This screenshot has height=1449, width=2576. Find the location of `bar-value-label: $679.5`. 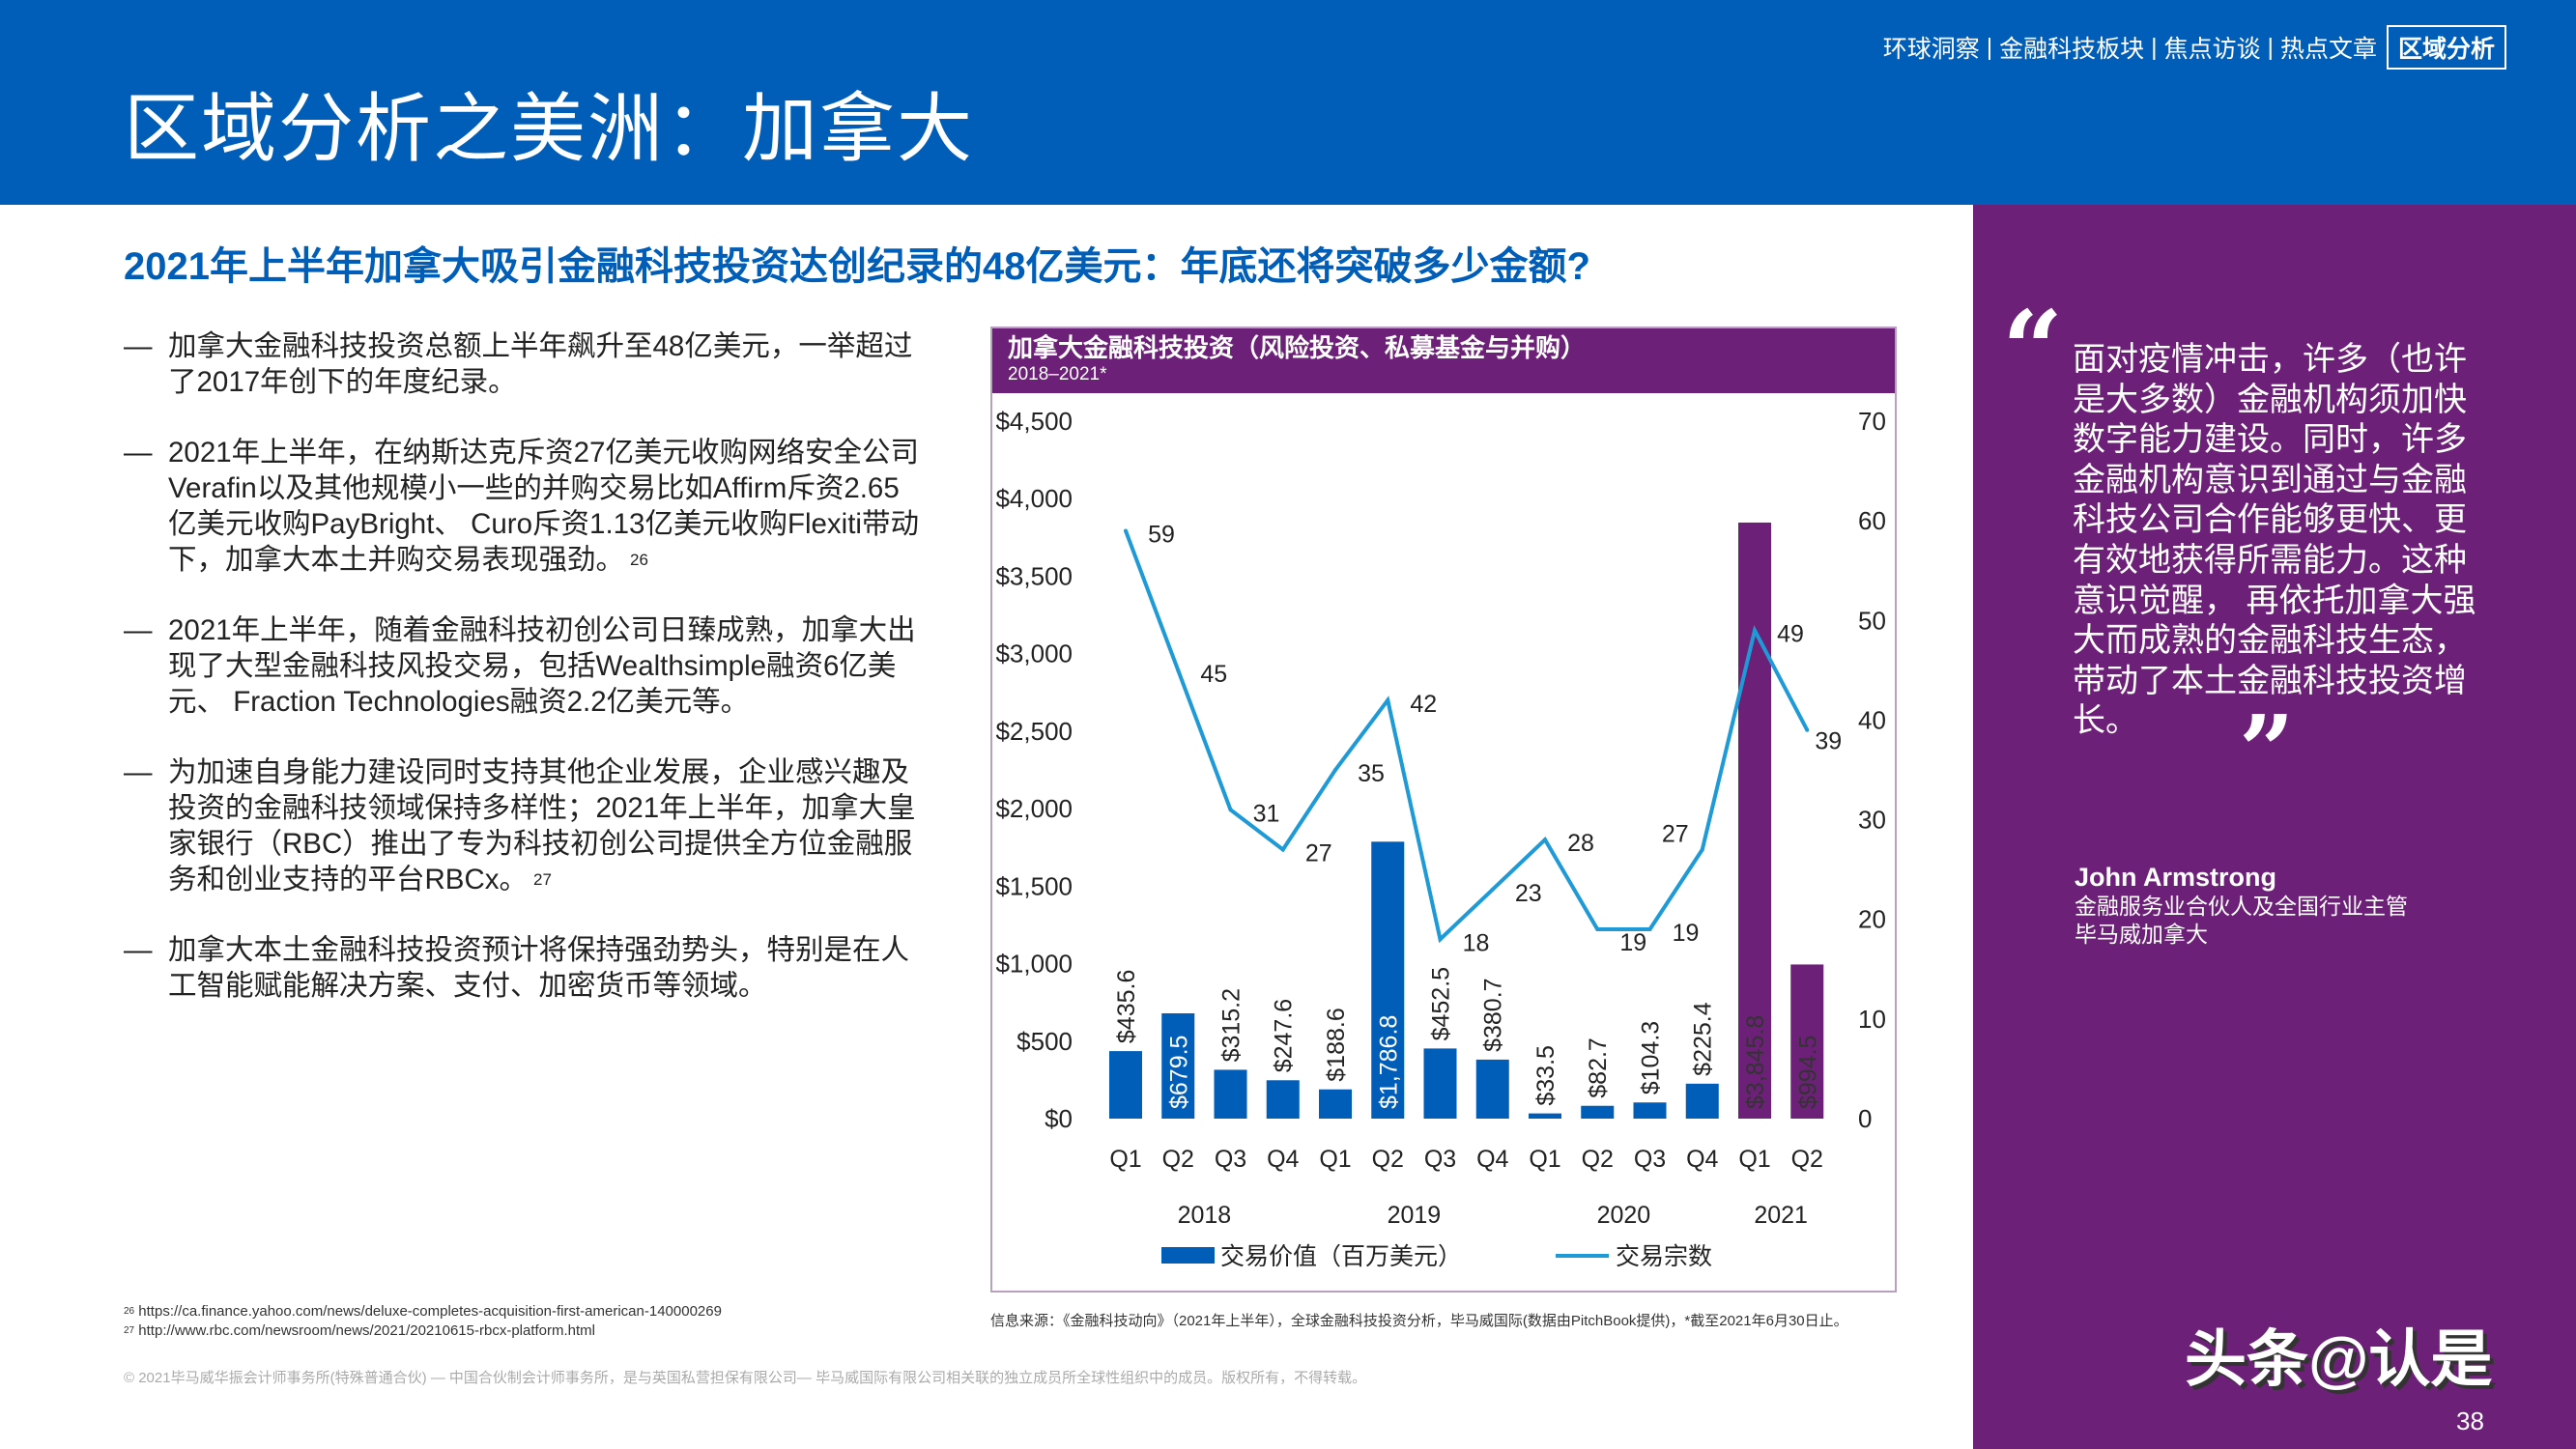

bar-value-label: $679.5 is located at coordinates (1179, 1072).